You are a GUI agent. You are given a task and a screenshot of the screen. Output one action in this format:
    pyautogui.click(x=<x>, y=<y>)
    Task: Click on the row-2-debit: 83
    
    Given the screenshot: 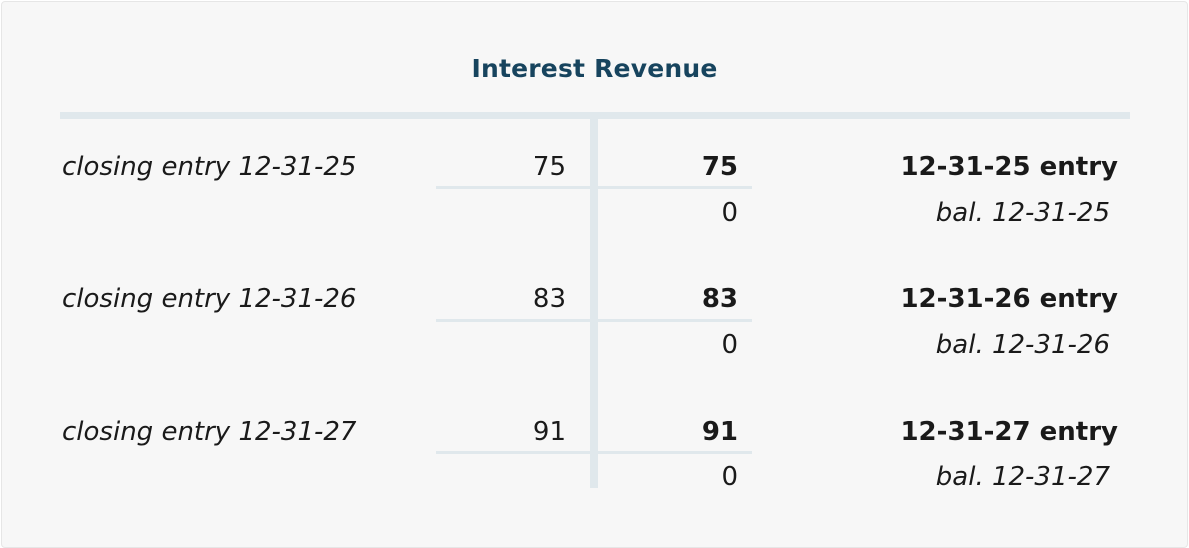 What is the action you would take?
    pyautogui.click(x=549, y=299)
    